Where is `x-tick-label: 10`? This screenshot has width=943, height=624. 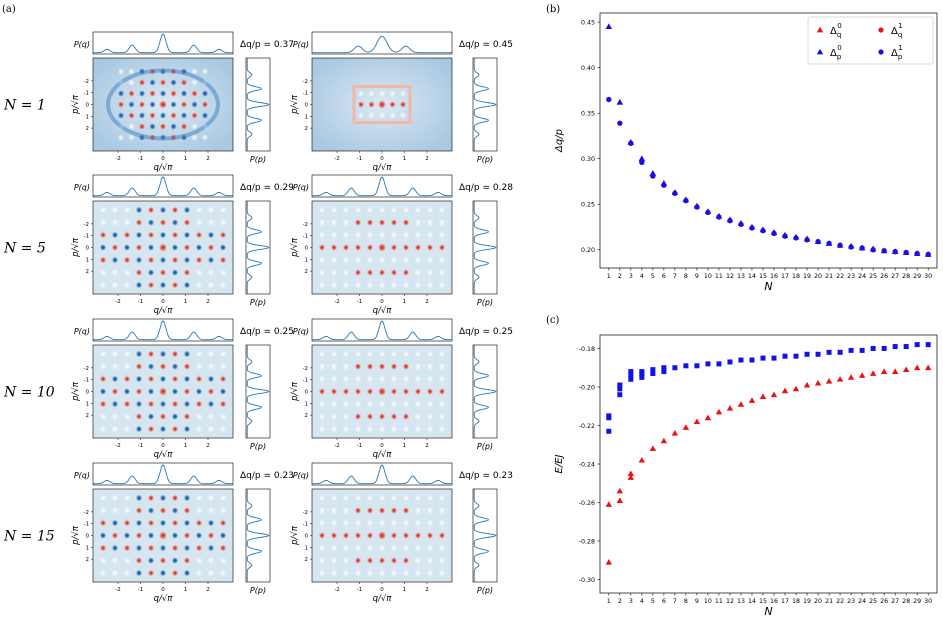 x-tick-label: 10 is located at coordinates (708, 276).